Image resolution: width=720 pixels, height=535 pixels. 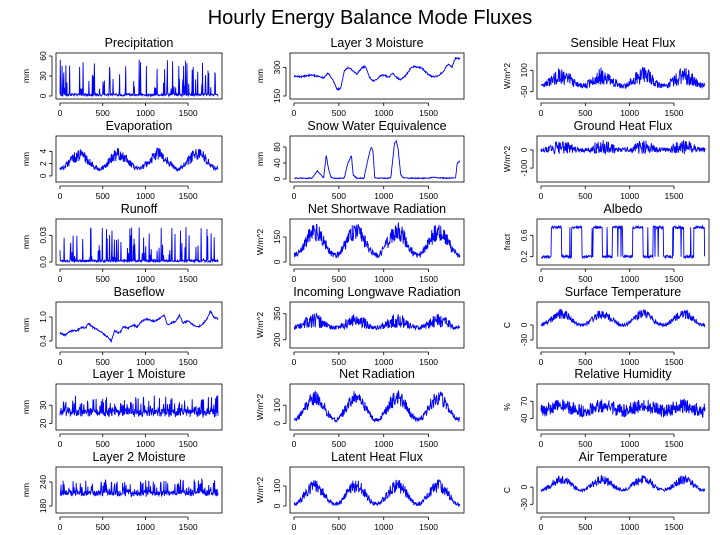 What do you see at coordinates (376, 43) in the screenshot?
I see `panel-title: Layer 3 Moisture` at bounding box center [376, 43].